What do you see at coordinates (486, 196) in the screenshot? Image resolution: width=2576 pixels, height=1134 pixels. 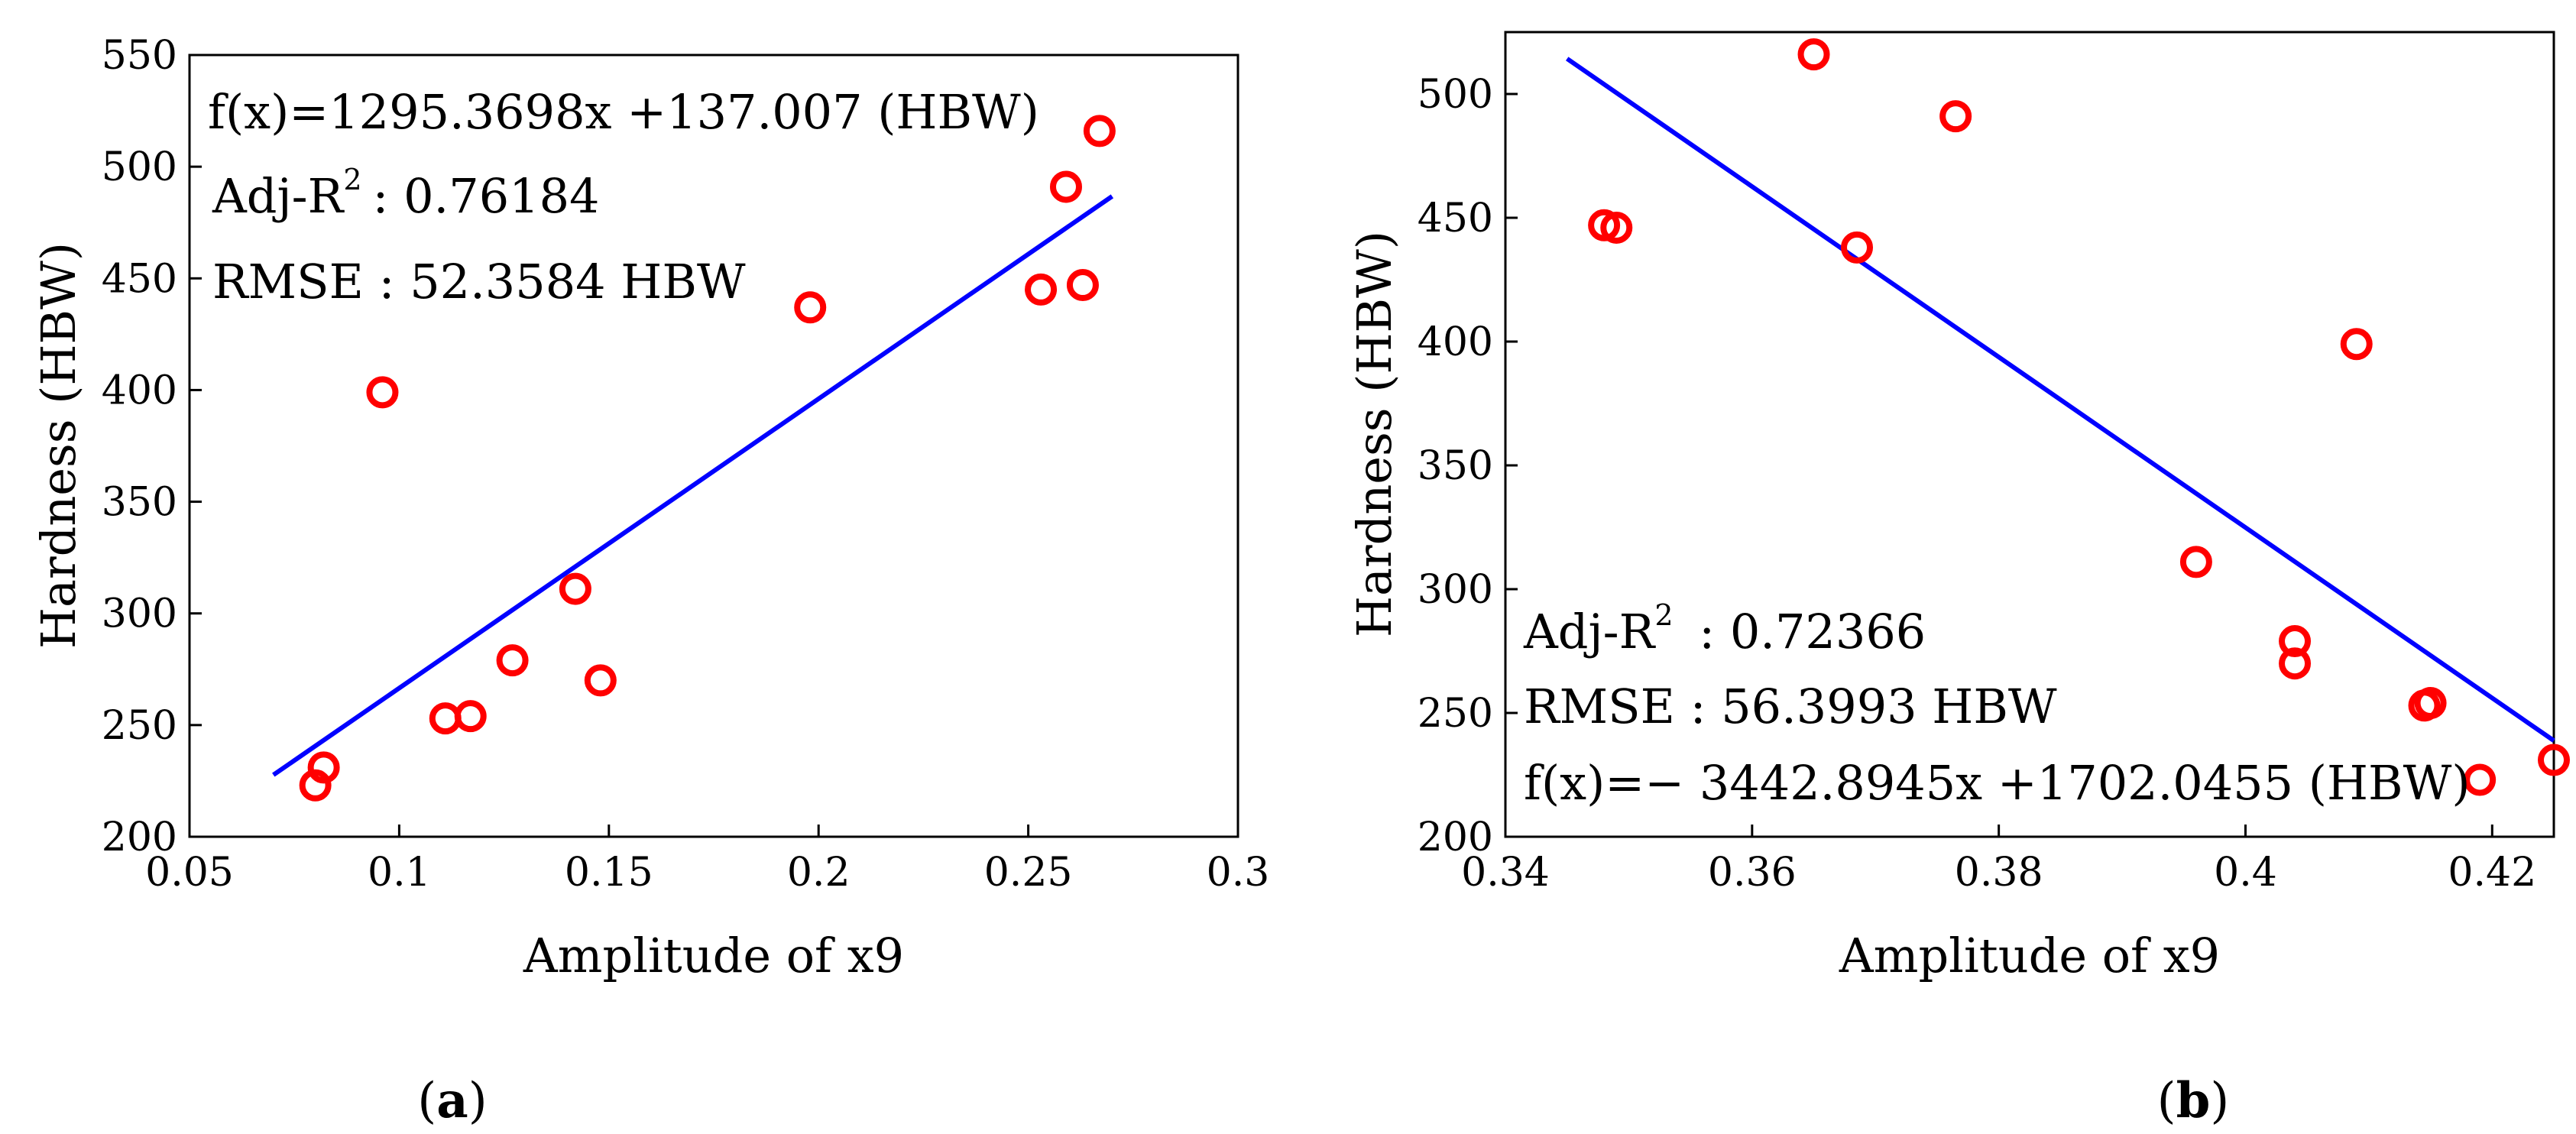 I see `adj-r2-value: : 0.76184` at bounding box center [486, 196].